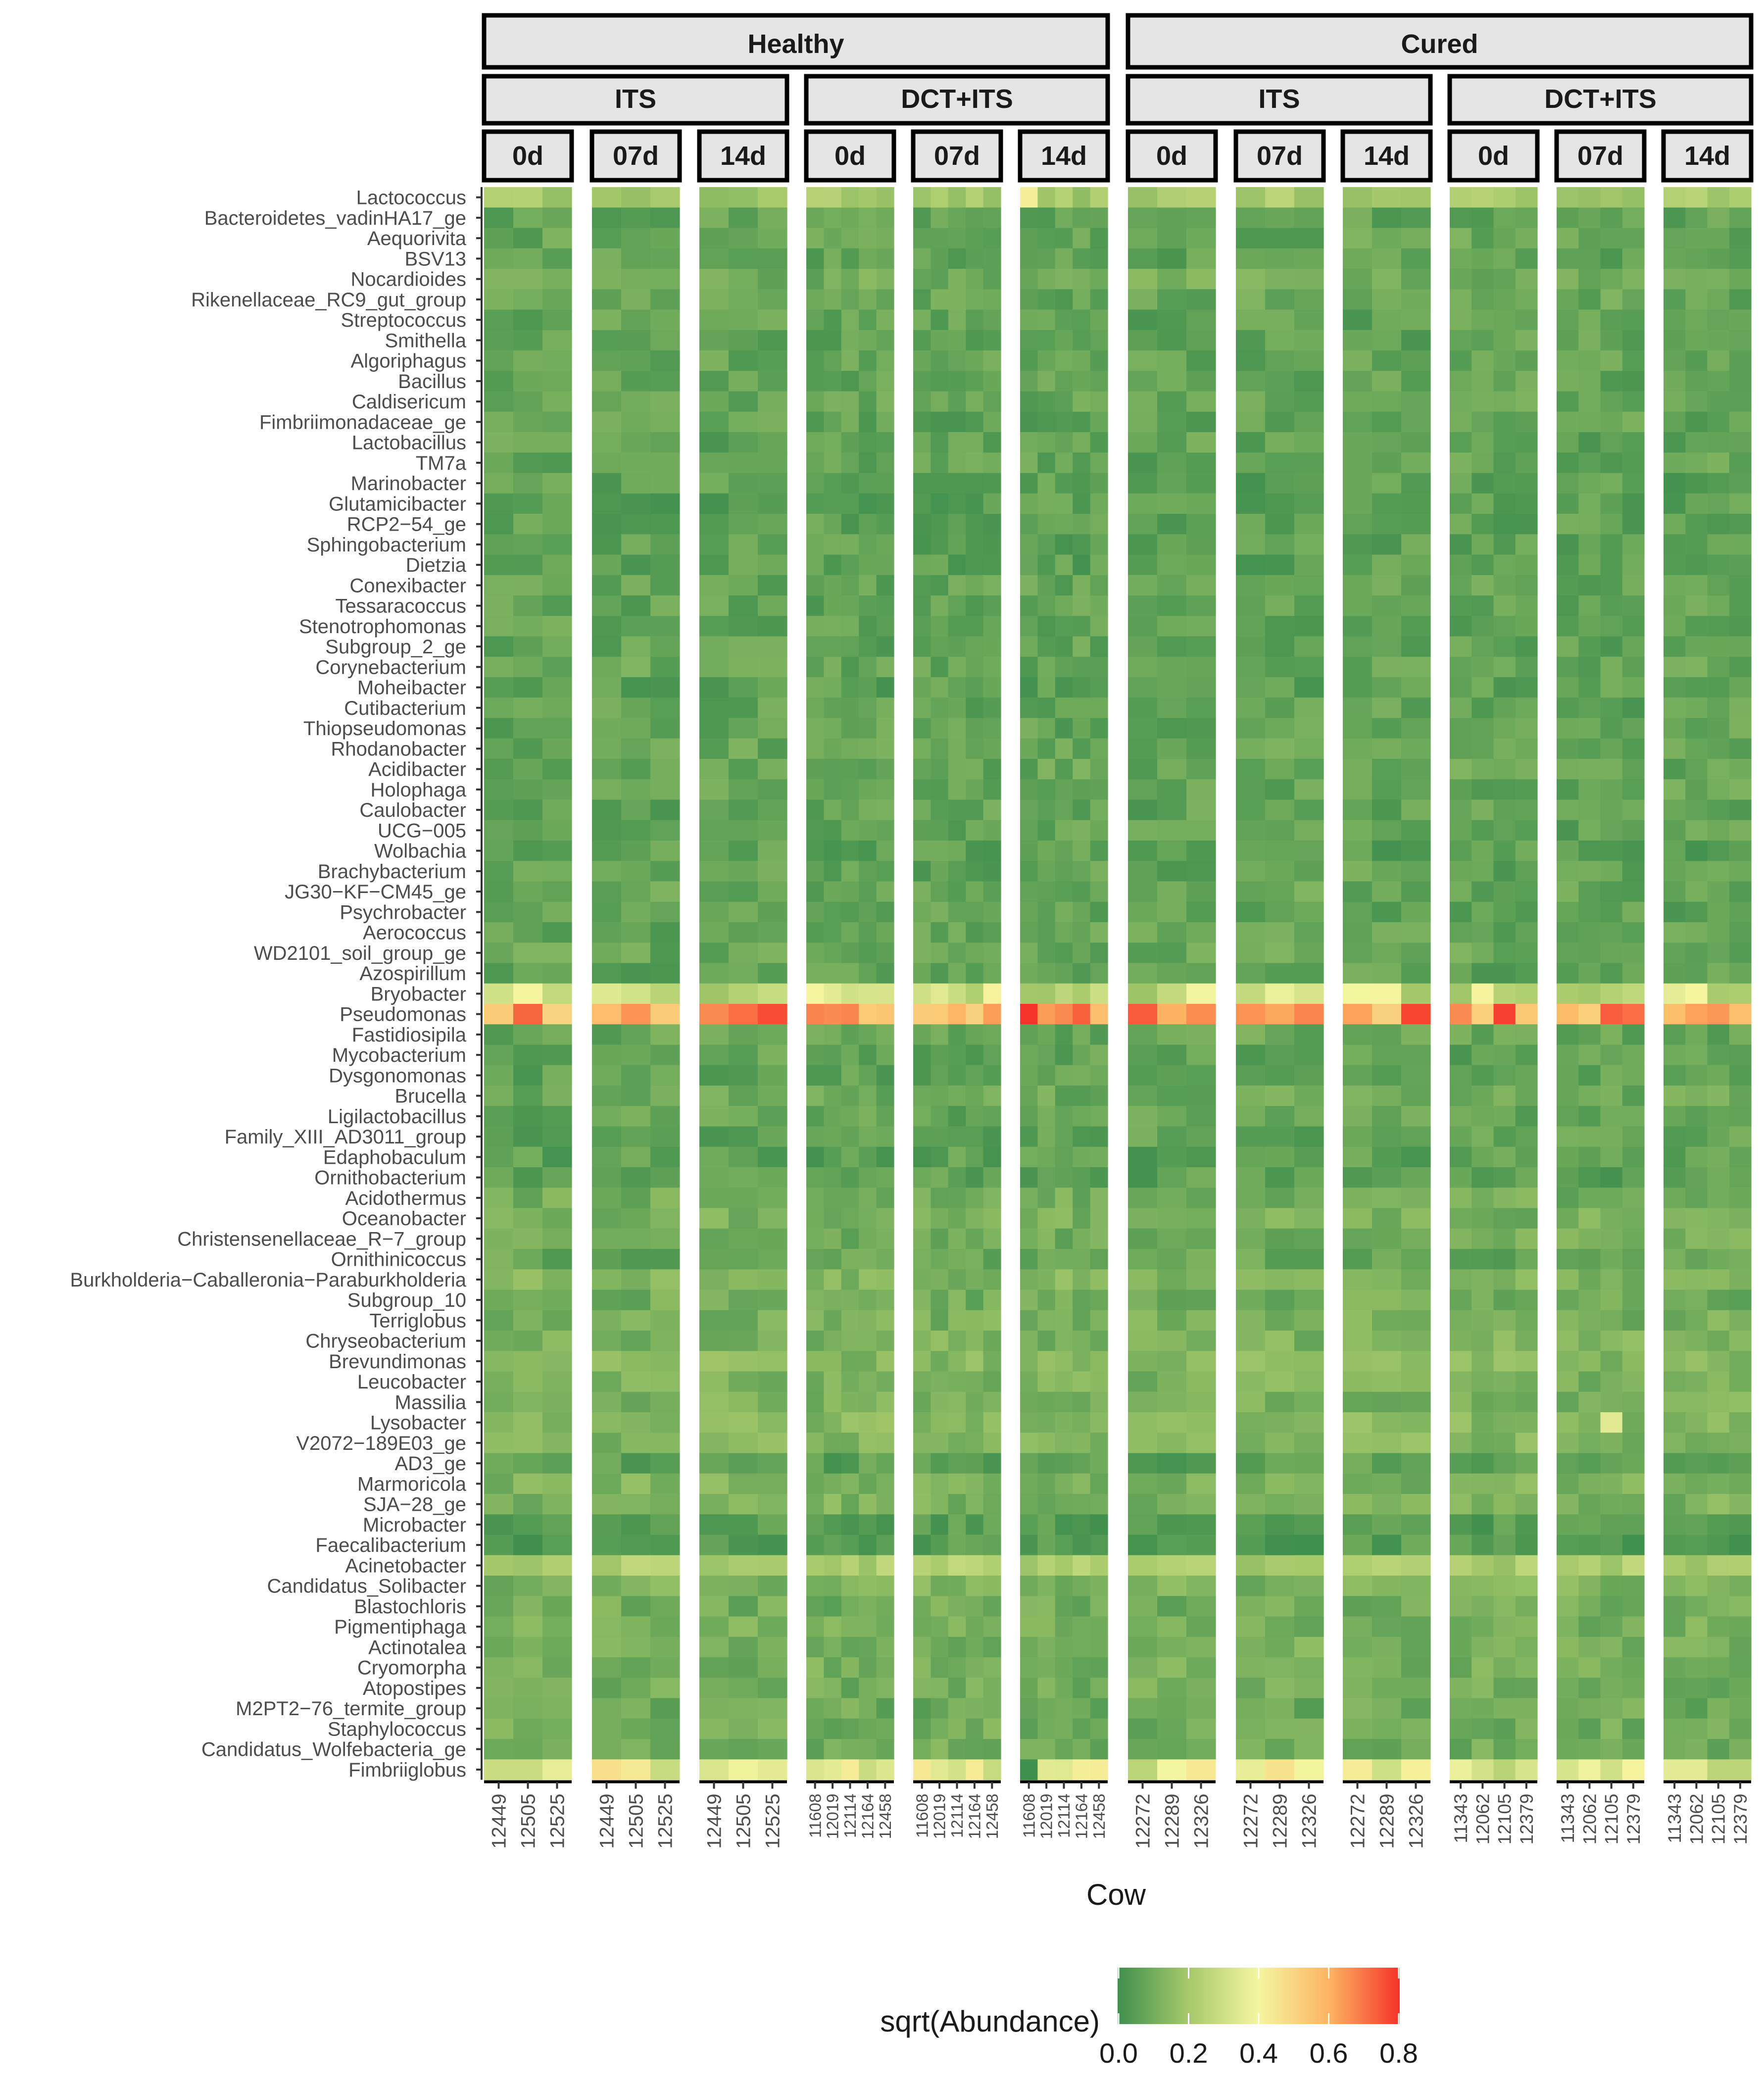 The image size is (1764, 2081). I want to click on genus-label: Subgroup_10, so click(406, 1300).